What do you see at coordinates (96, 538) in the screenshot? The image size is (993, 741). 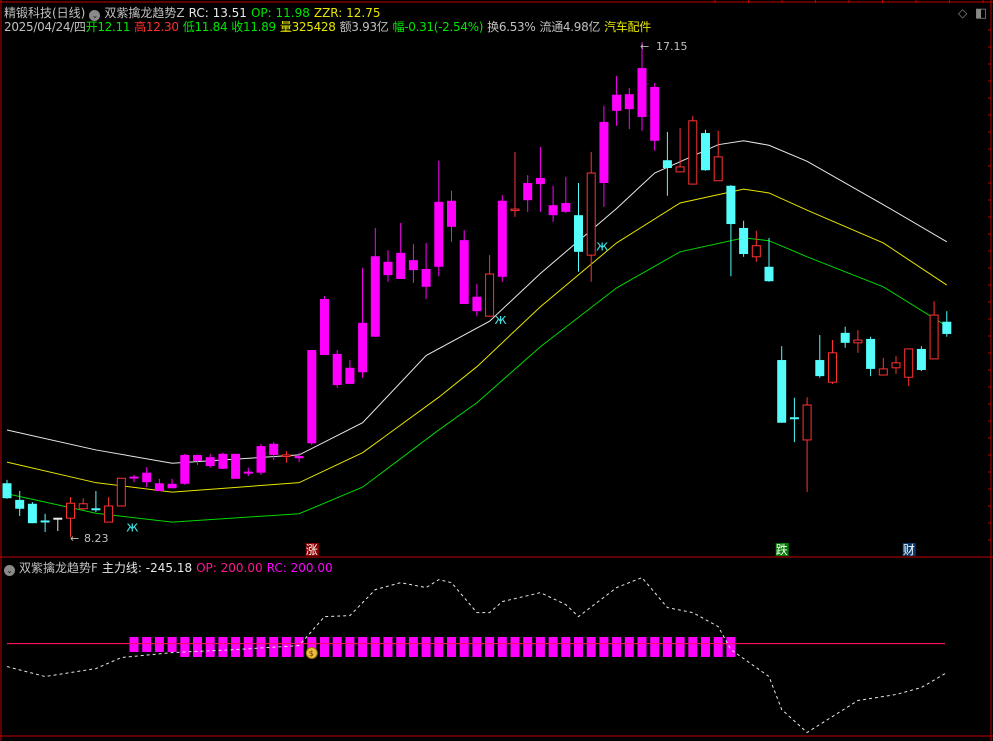 I see `min-price-label: 8.23` at bounding box center [96, 538].